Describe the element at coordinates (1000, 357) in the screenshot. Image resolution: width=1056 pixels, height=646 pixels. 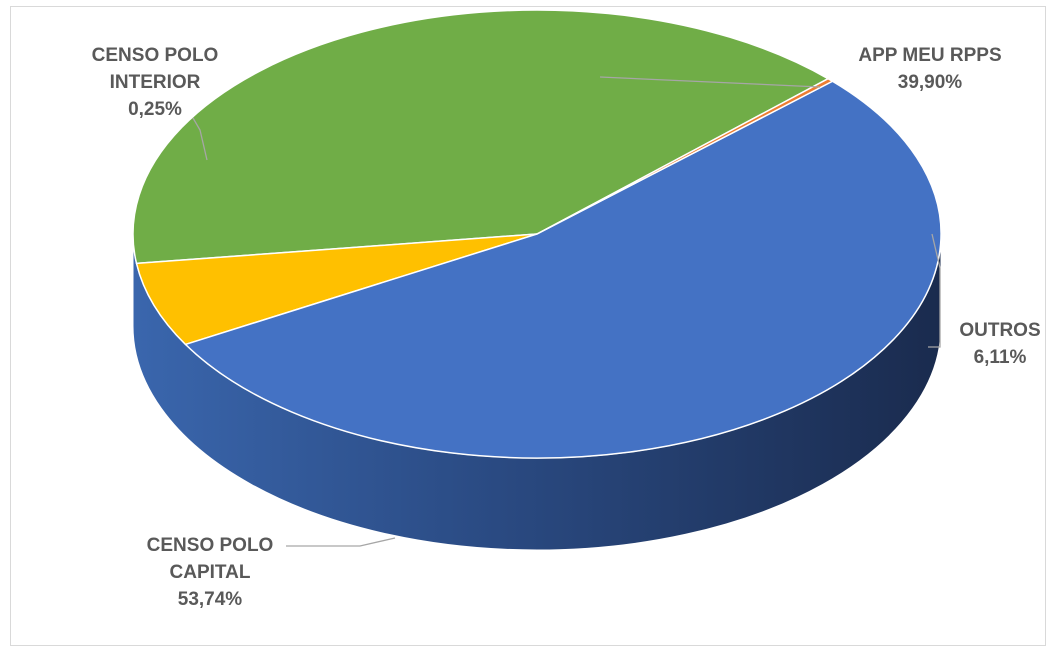
I see `slice-value-outros: 6,11%` at that location.